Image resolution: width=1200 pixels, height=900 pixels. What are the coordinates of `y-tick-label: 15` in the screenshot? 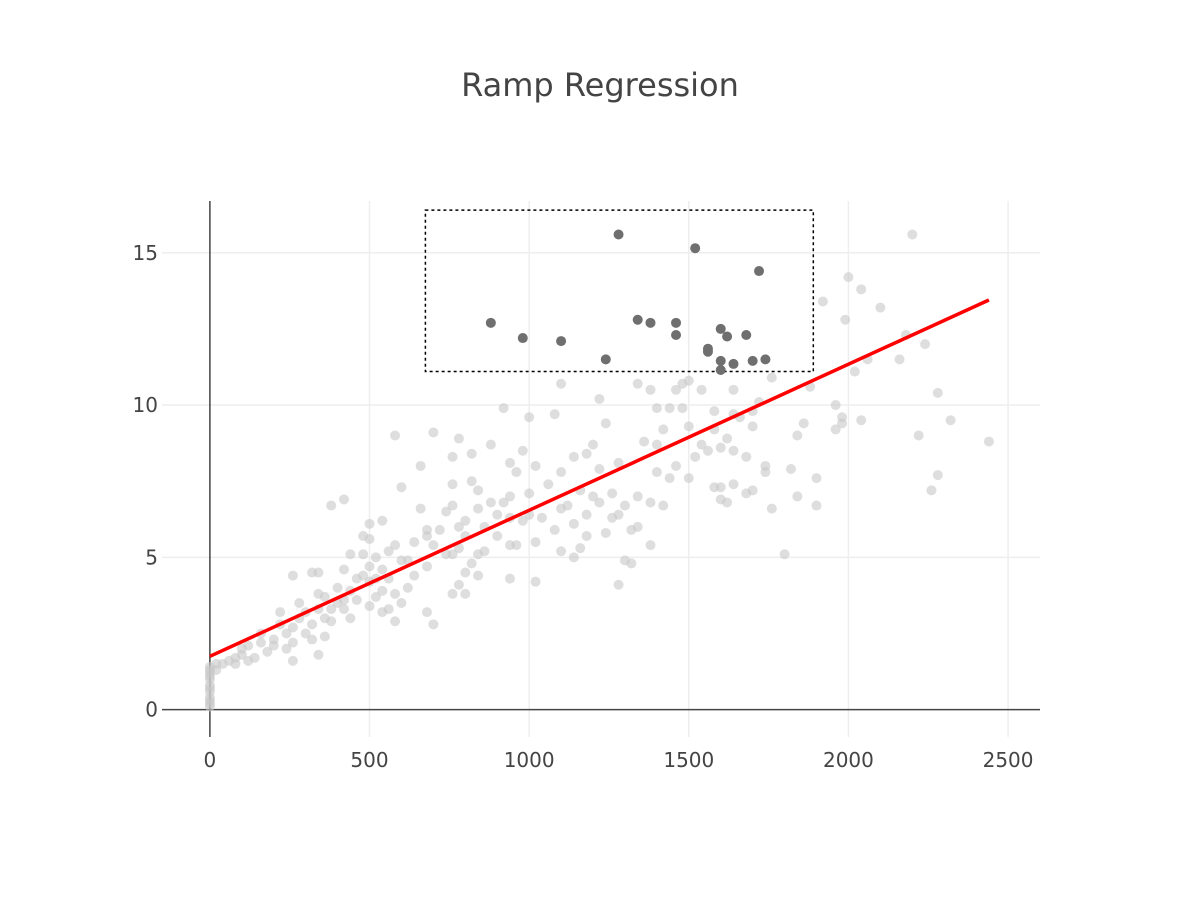 It's located at (145, 253).